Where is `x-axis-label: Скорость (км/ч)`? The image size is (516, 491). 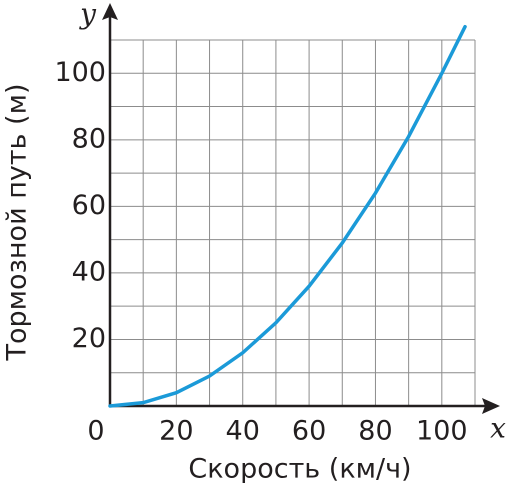 x-axis-label: Скорость (км/ч) is located at coordinates (299, 469).